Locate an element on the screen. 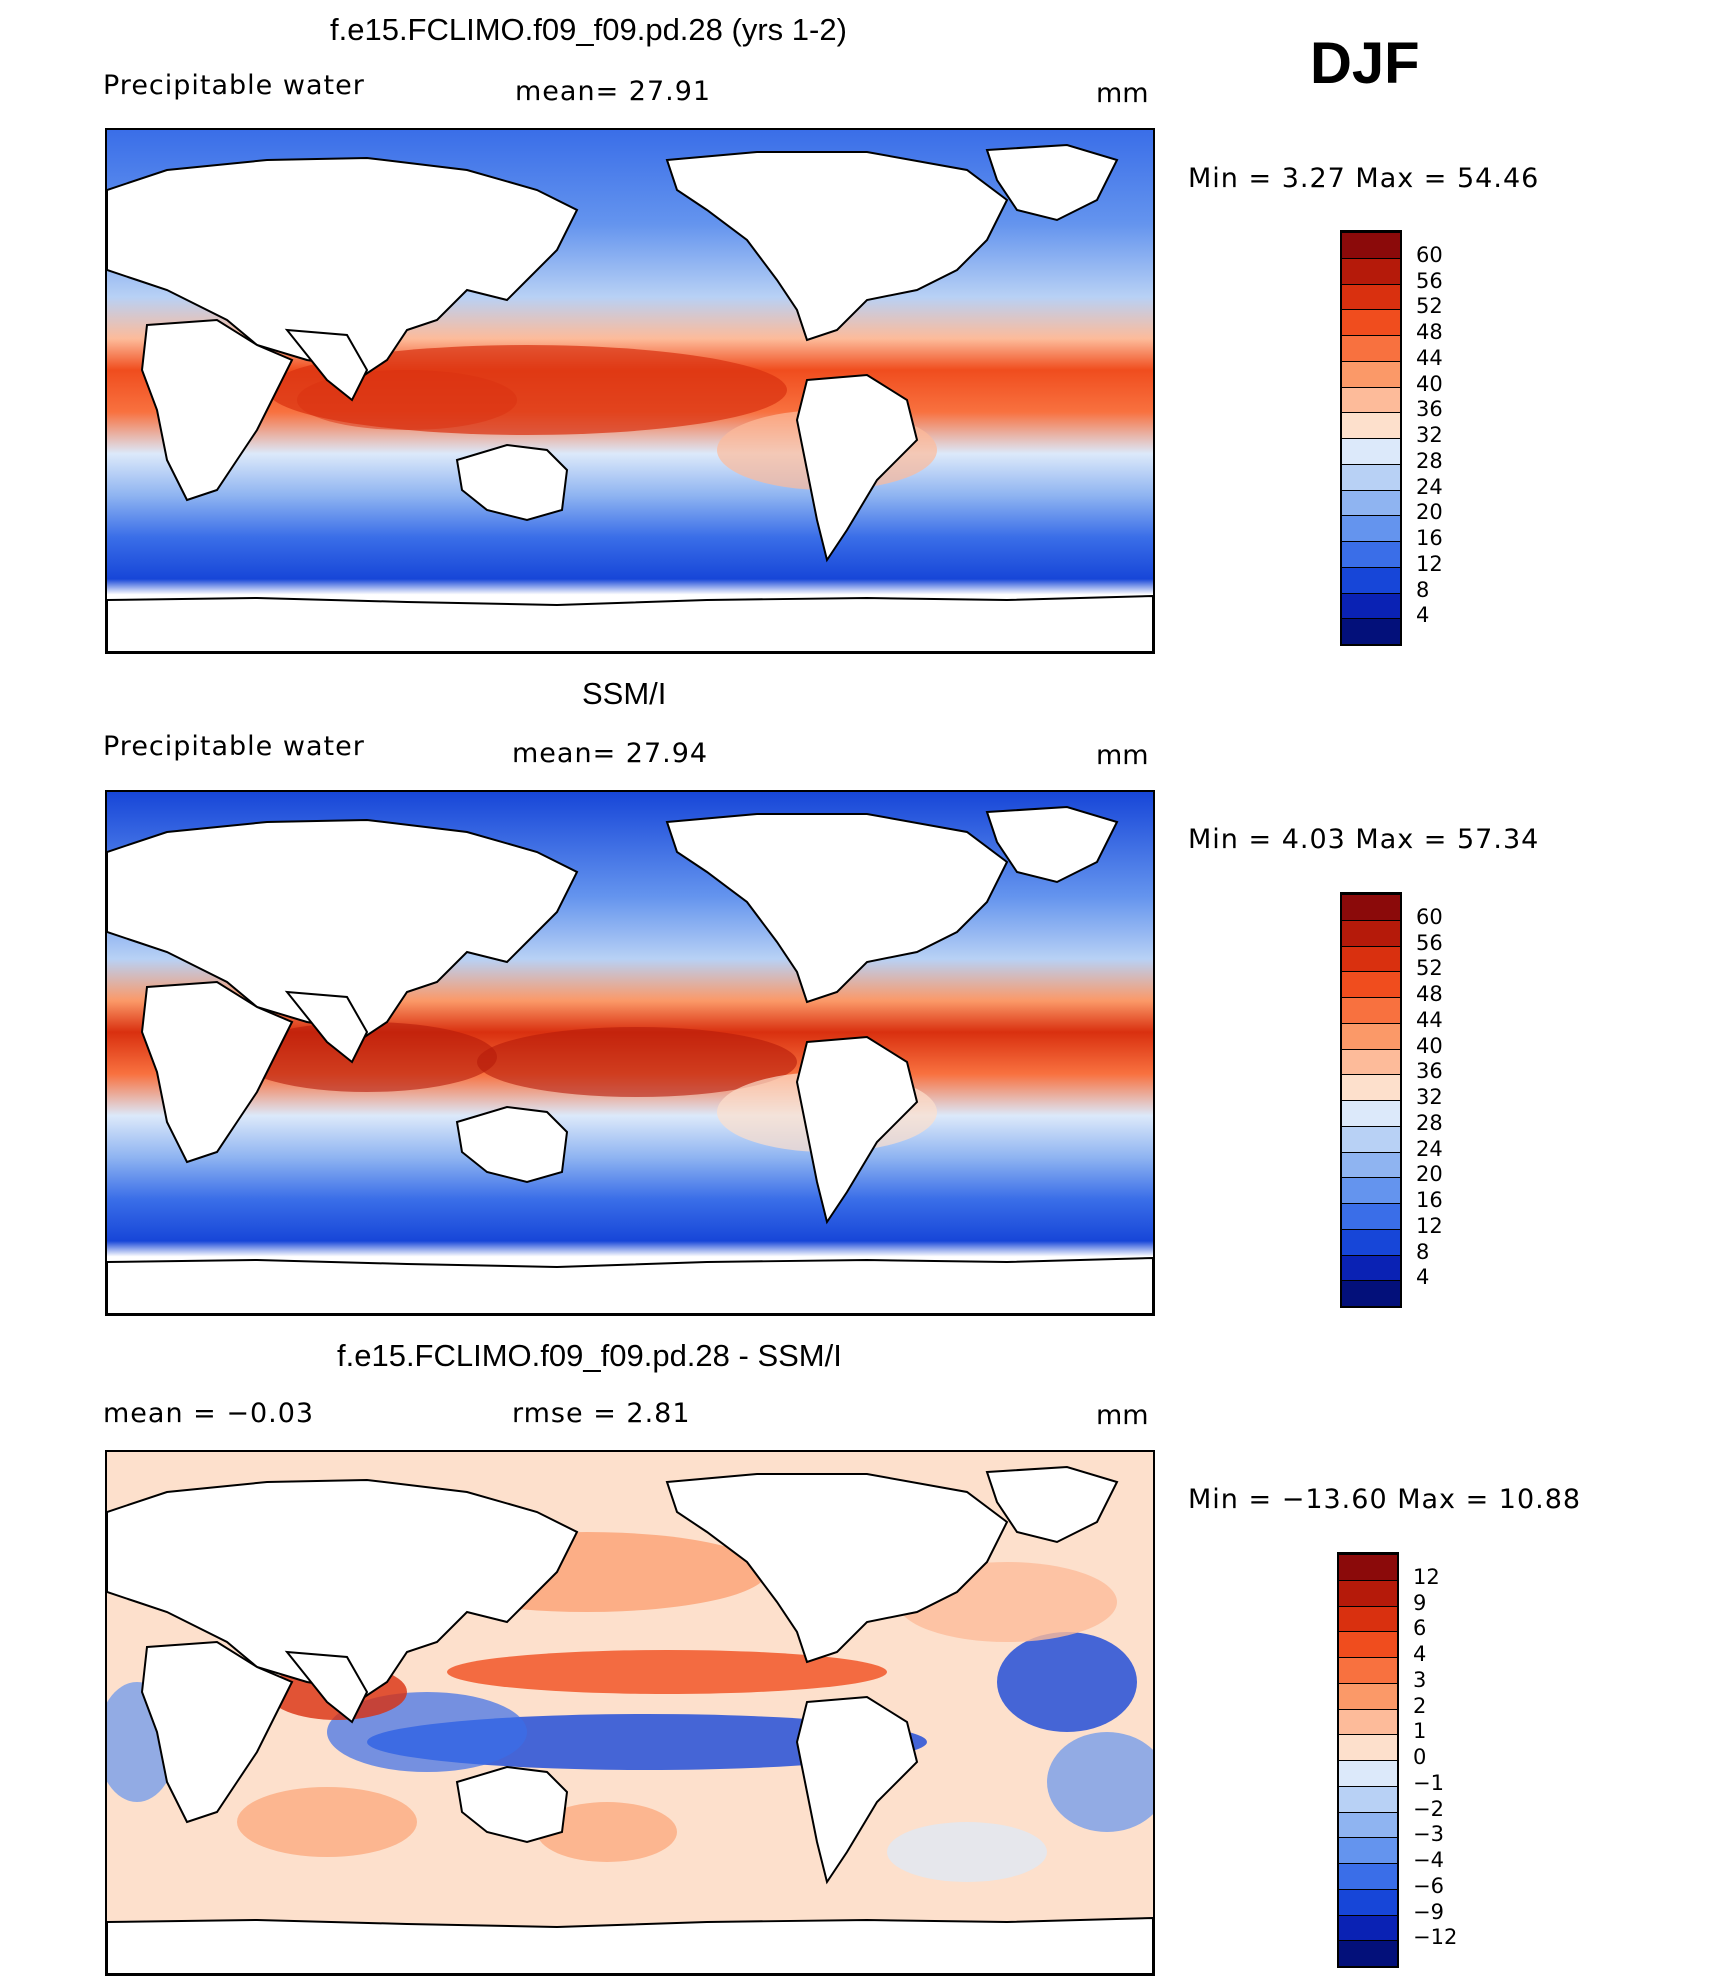  panel-3-units: mm is located at coordinates (1122, 1415).